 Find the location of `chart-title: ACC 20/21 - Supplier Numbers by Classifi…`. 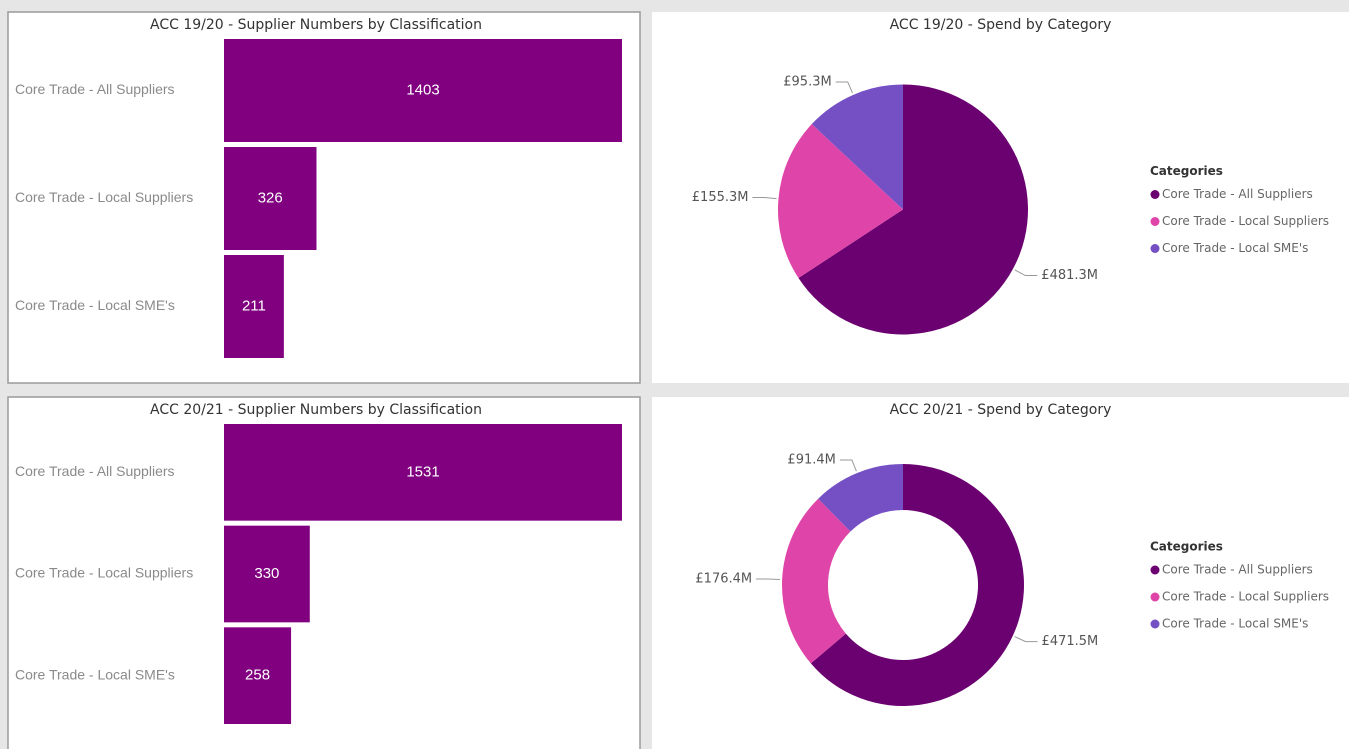

chart-title: ACC 20/21 - Supplier Numbers by Classifi… is located at coordinates (316, 410).